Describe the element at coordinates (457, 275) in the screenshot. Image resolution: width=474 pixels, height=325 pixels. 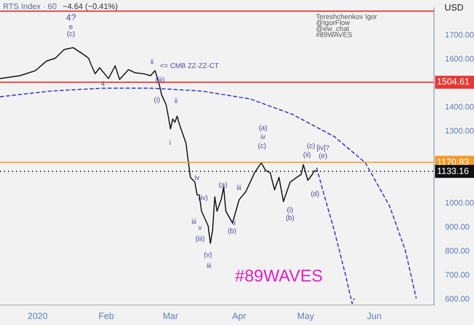
I see `y-tick-label: 700.00` at that location.